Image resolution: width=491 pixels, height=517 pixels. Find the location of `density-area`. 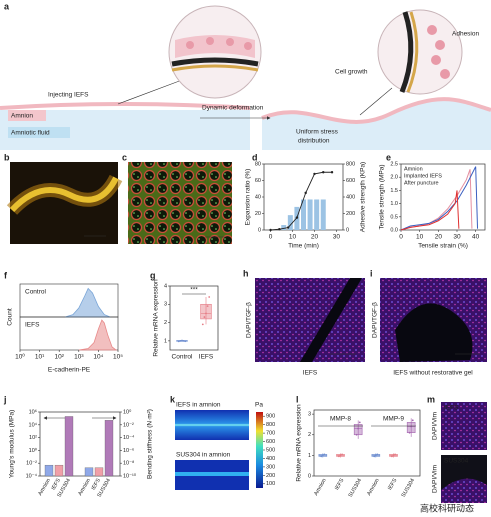

density-area is located at coordinates (98, 335).